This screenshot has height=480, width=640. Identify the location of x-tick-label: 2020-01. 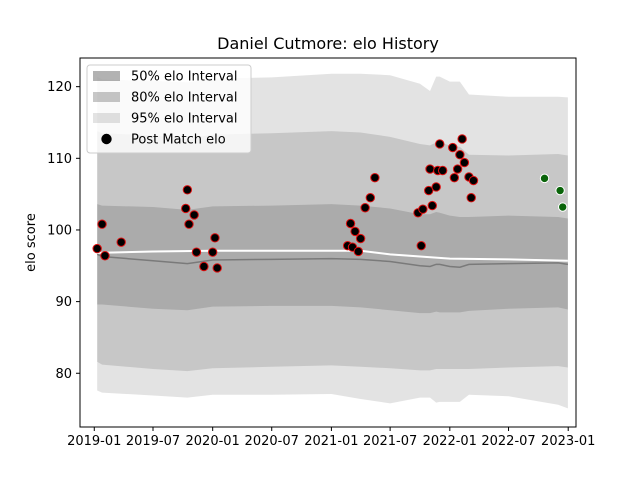
(213, 441).